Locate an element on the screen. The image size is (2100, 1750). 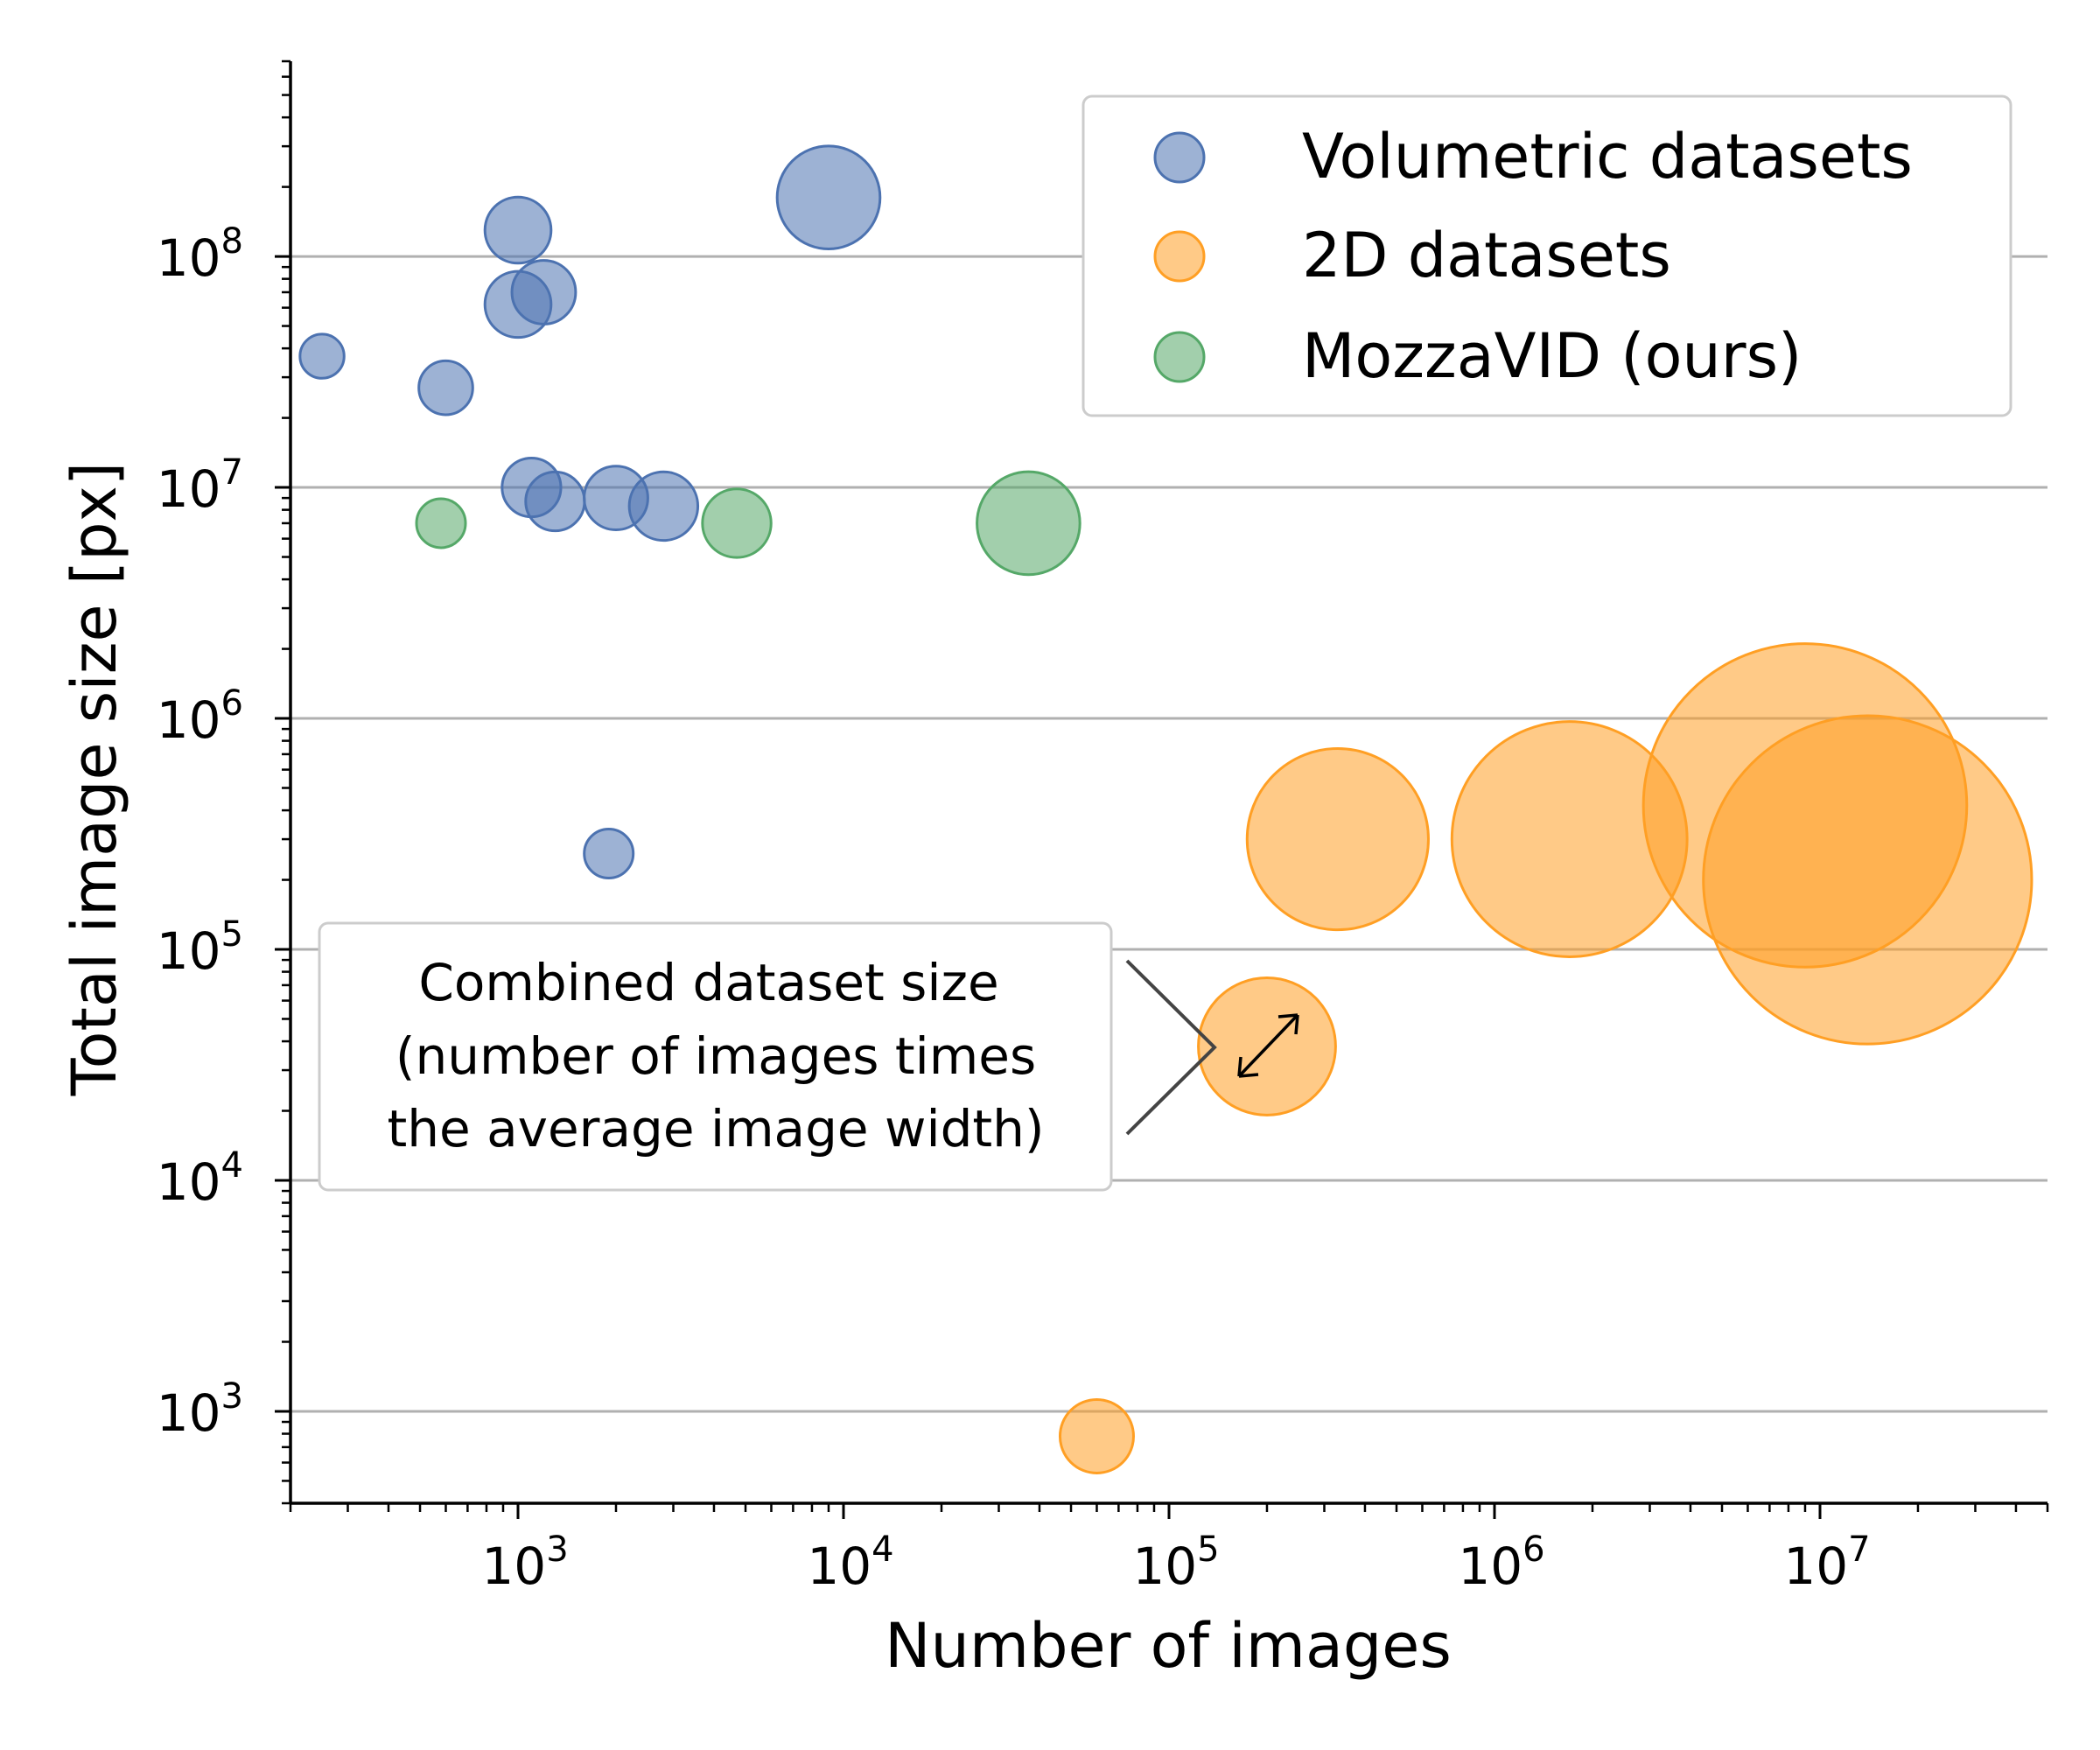
x-tick-label-2: 10⁵ is located at coordinates (1175, 1563).